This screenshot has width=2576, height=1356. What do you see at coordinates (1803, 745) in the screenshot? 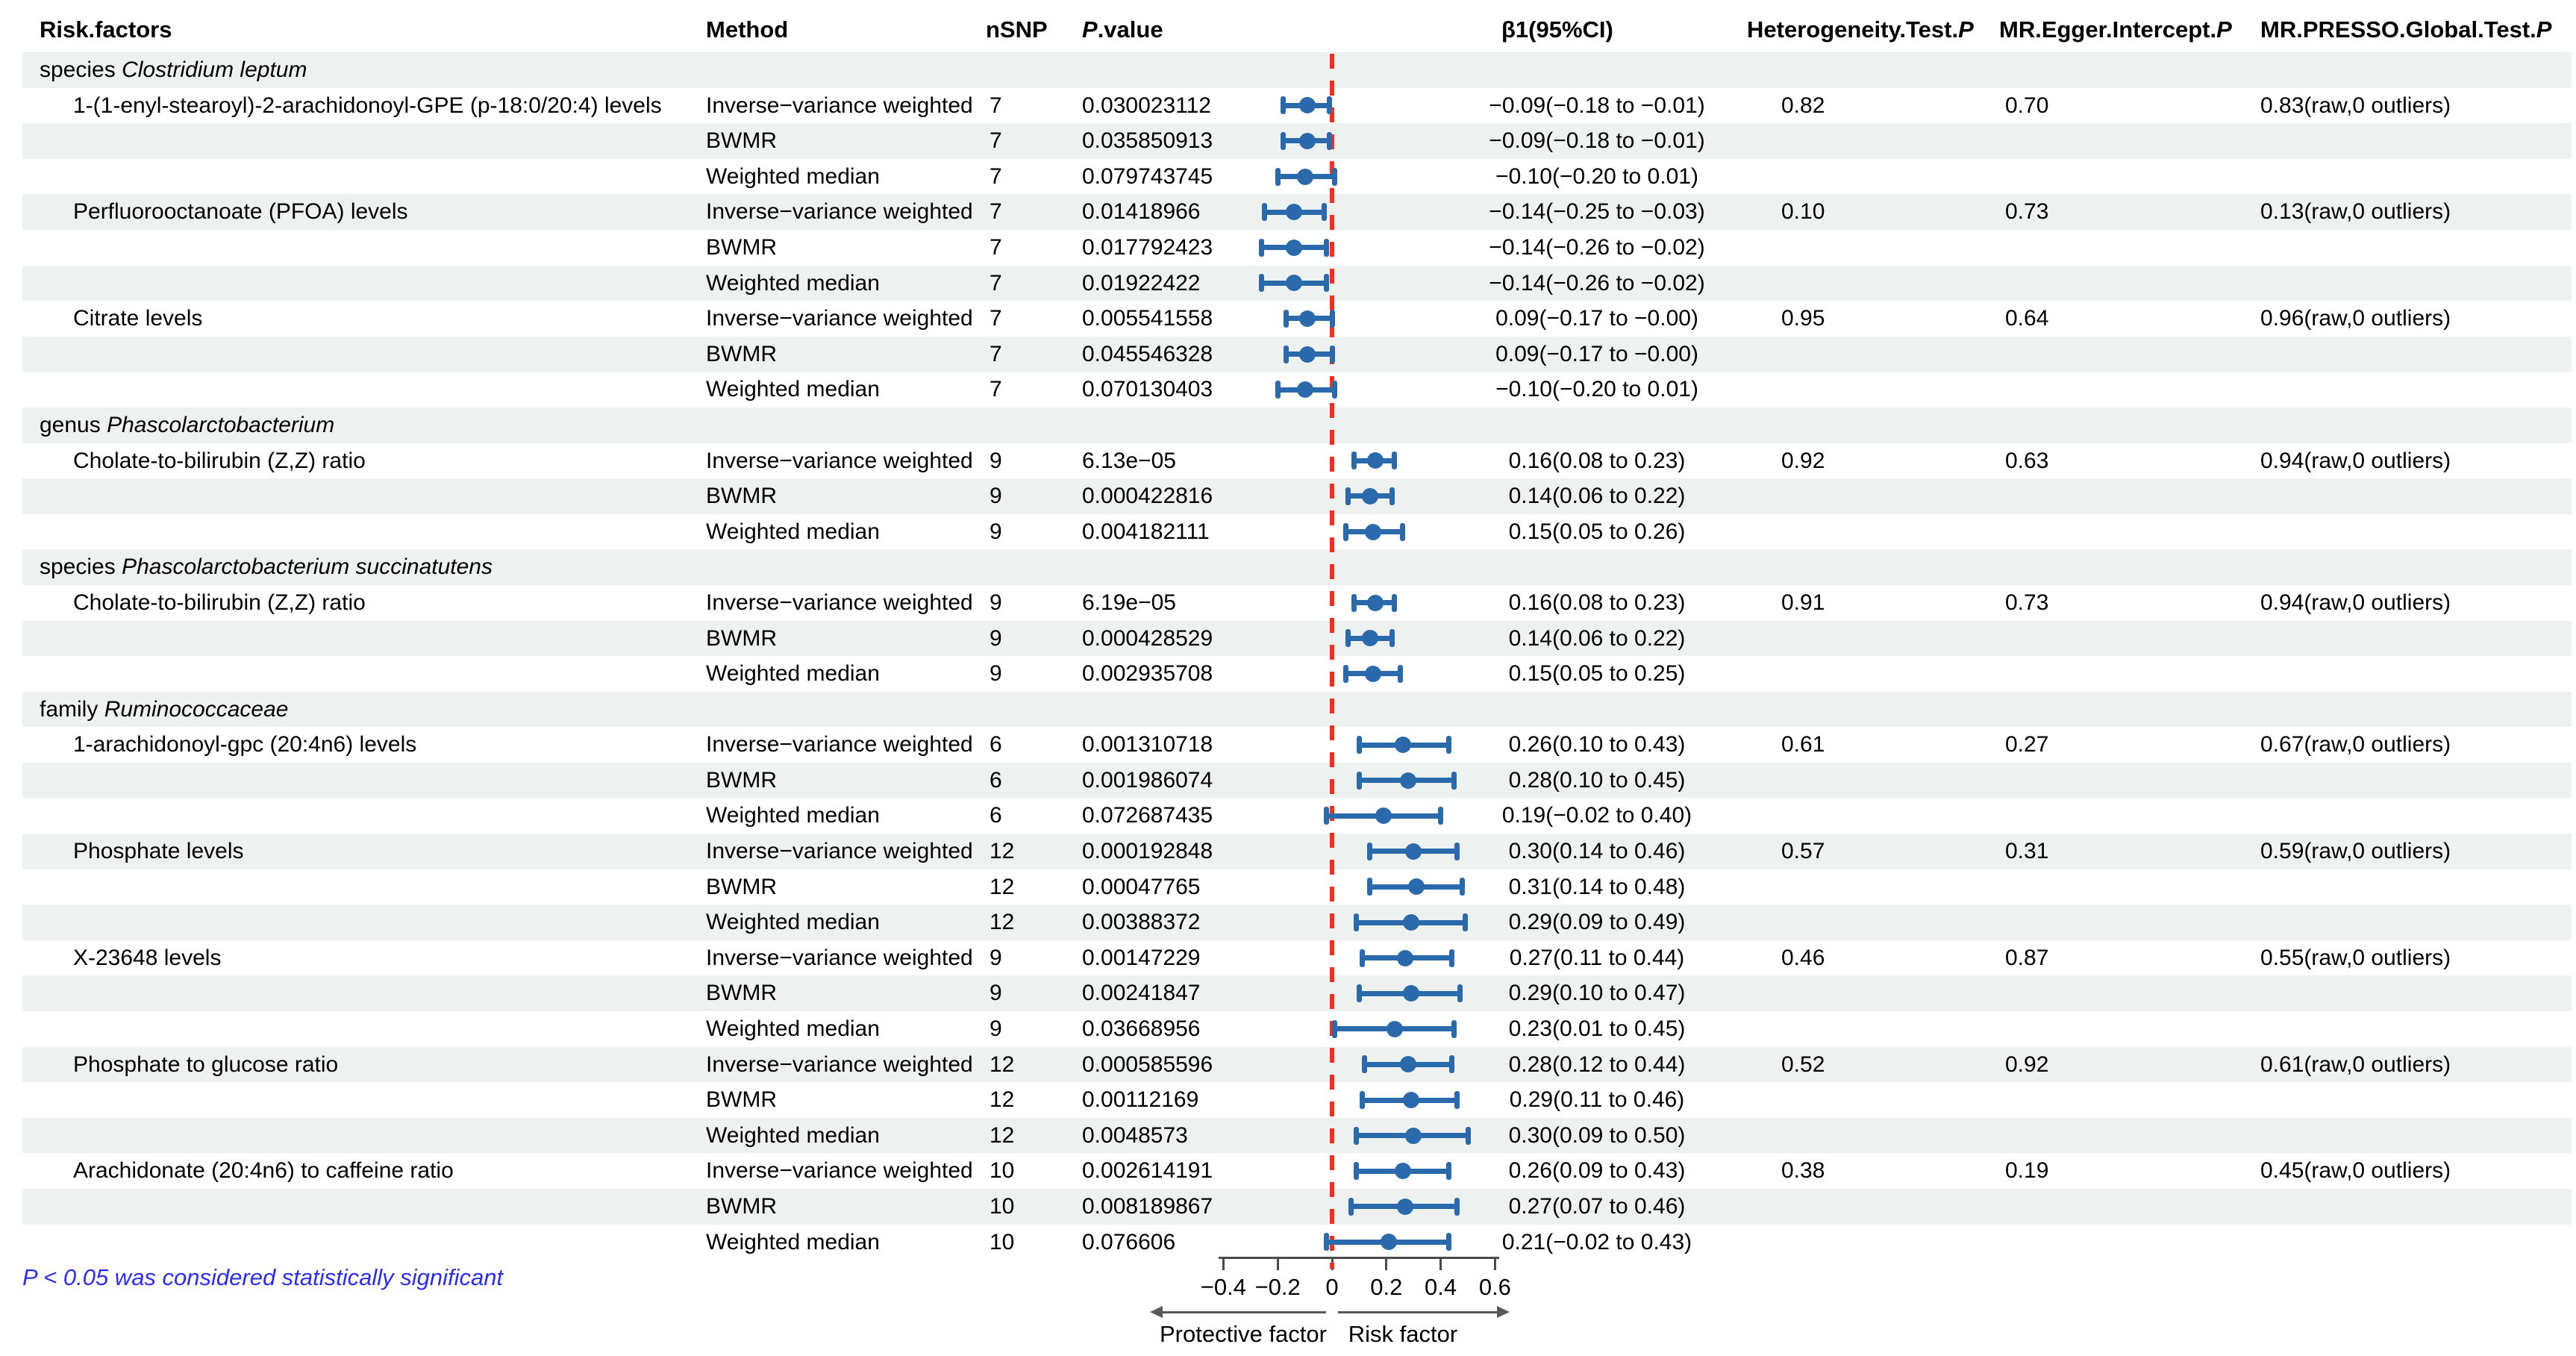
I see `heterogeneity-p-value: 0.61` at bounding box center [1803, 745].